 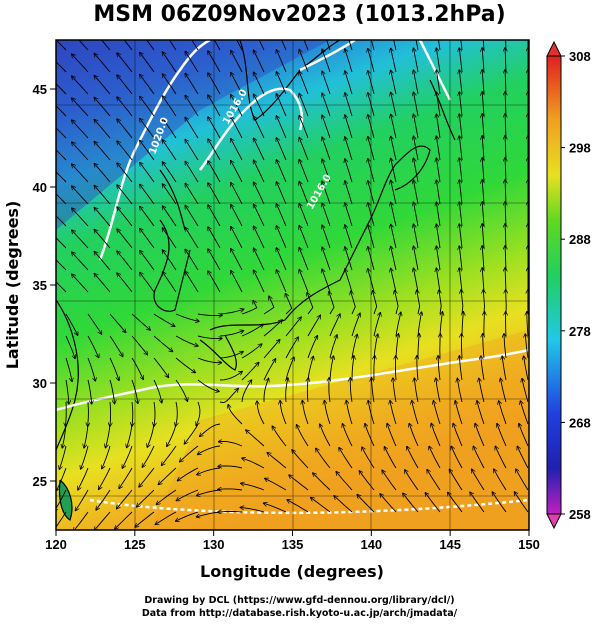 What do you see at coordinates (40, 481) in the screenshot?
I see `y-tick-label: 25` at bounding box center [40, 481].